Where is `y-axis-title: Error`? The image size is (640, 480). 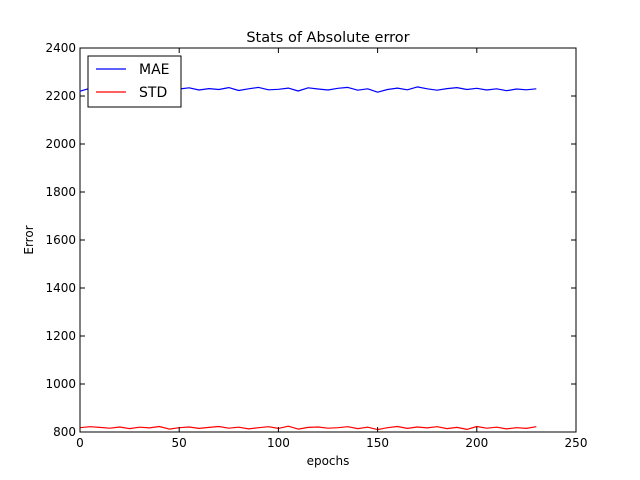
y-axis-title: Error is located at coordinates (29, 239).